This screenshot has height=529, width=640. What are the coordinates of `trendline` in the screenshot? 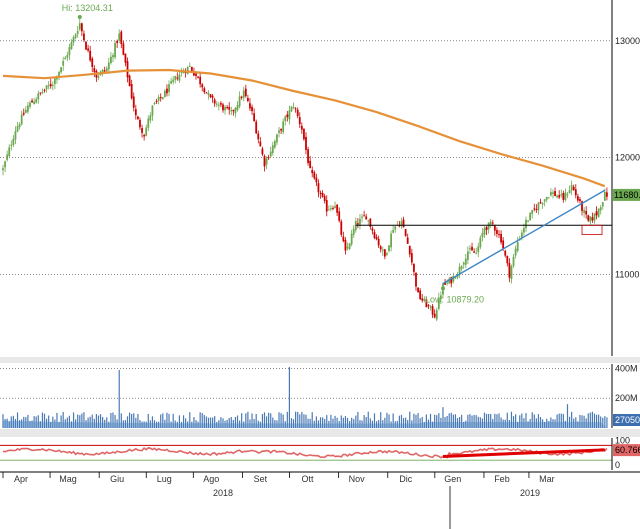 It's located at (524, 237).